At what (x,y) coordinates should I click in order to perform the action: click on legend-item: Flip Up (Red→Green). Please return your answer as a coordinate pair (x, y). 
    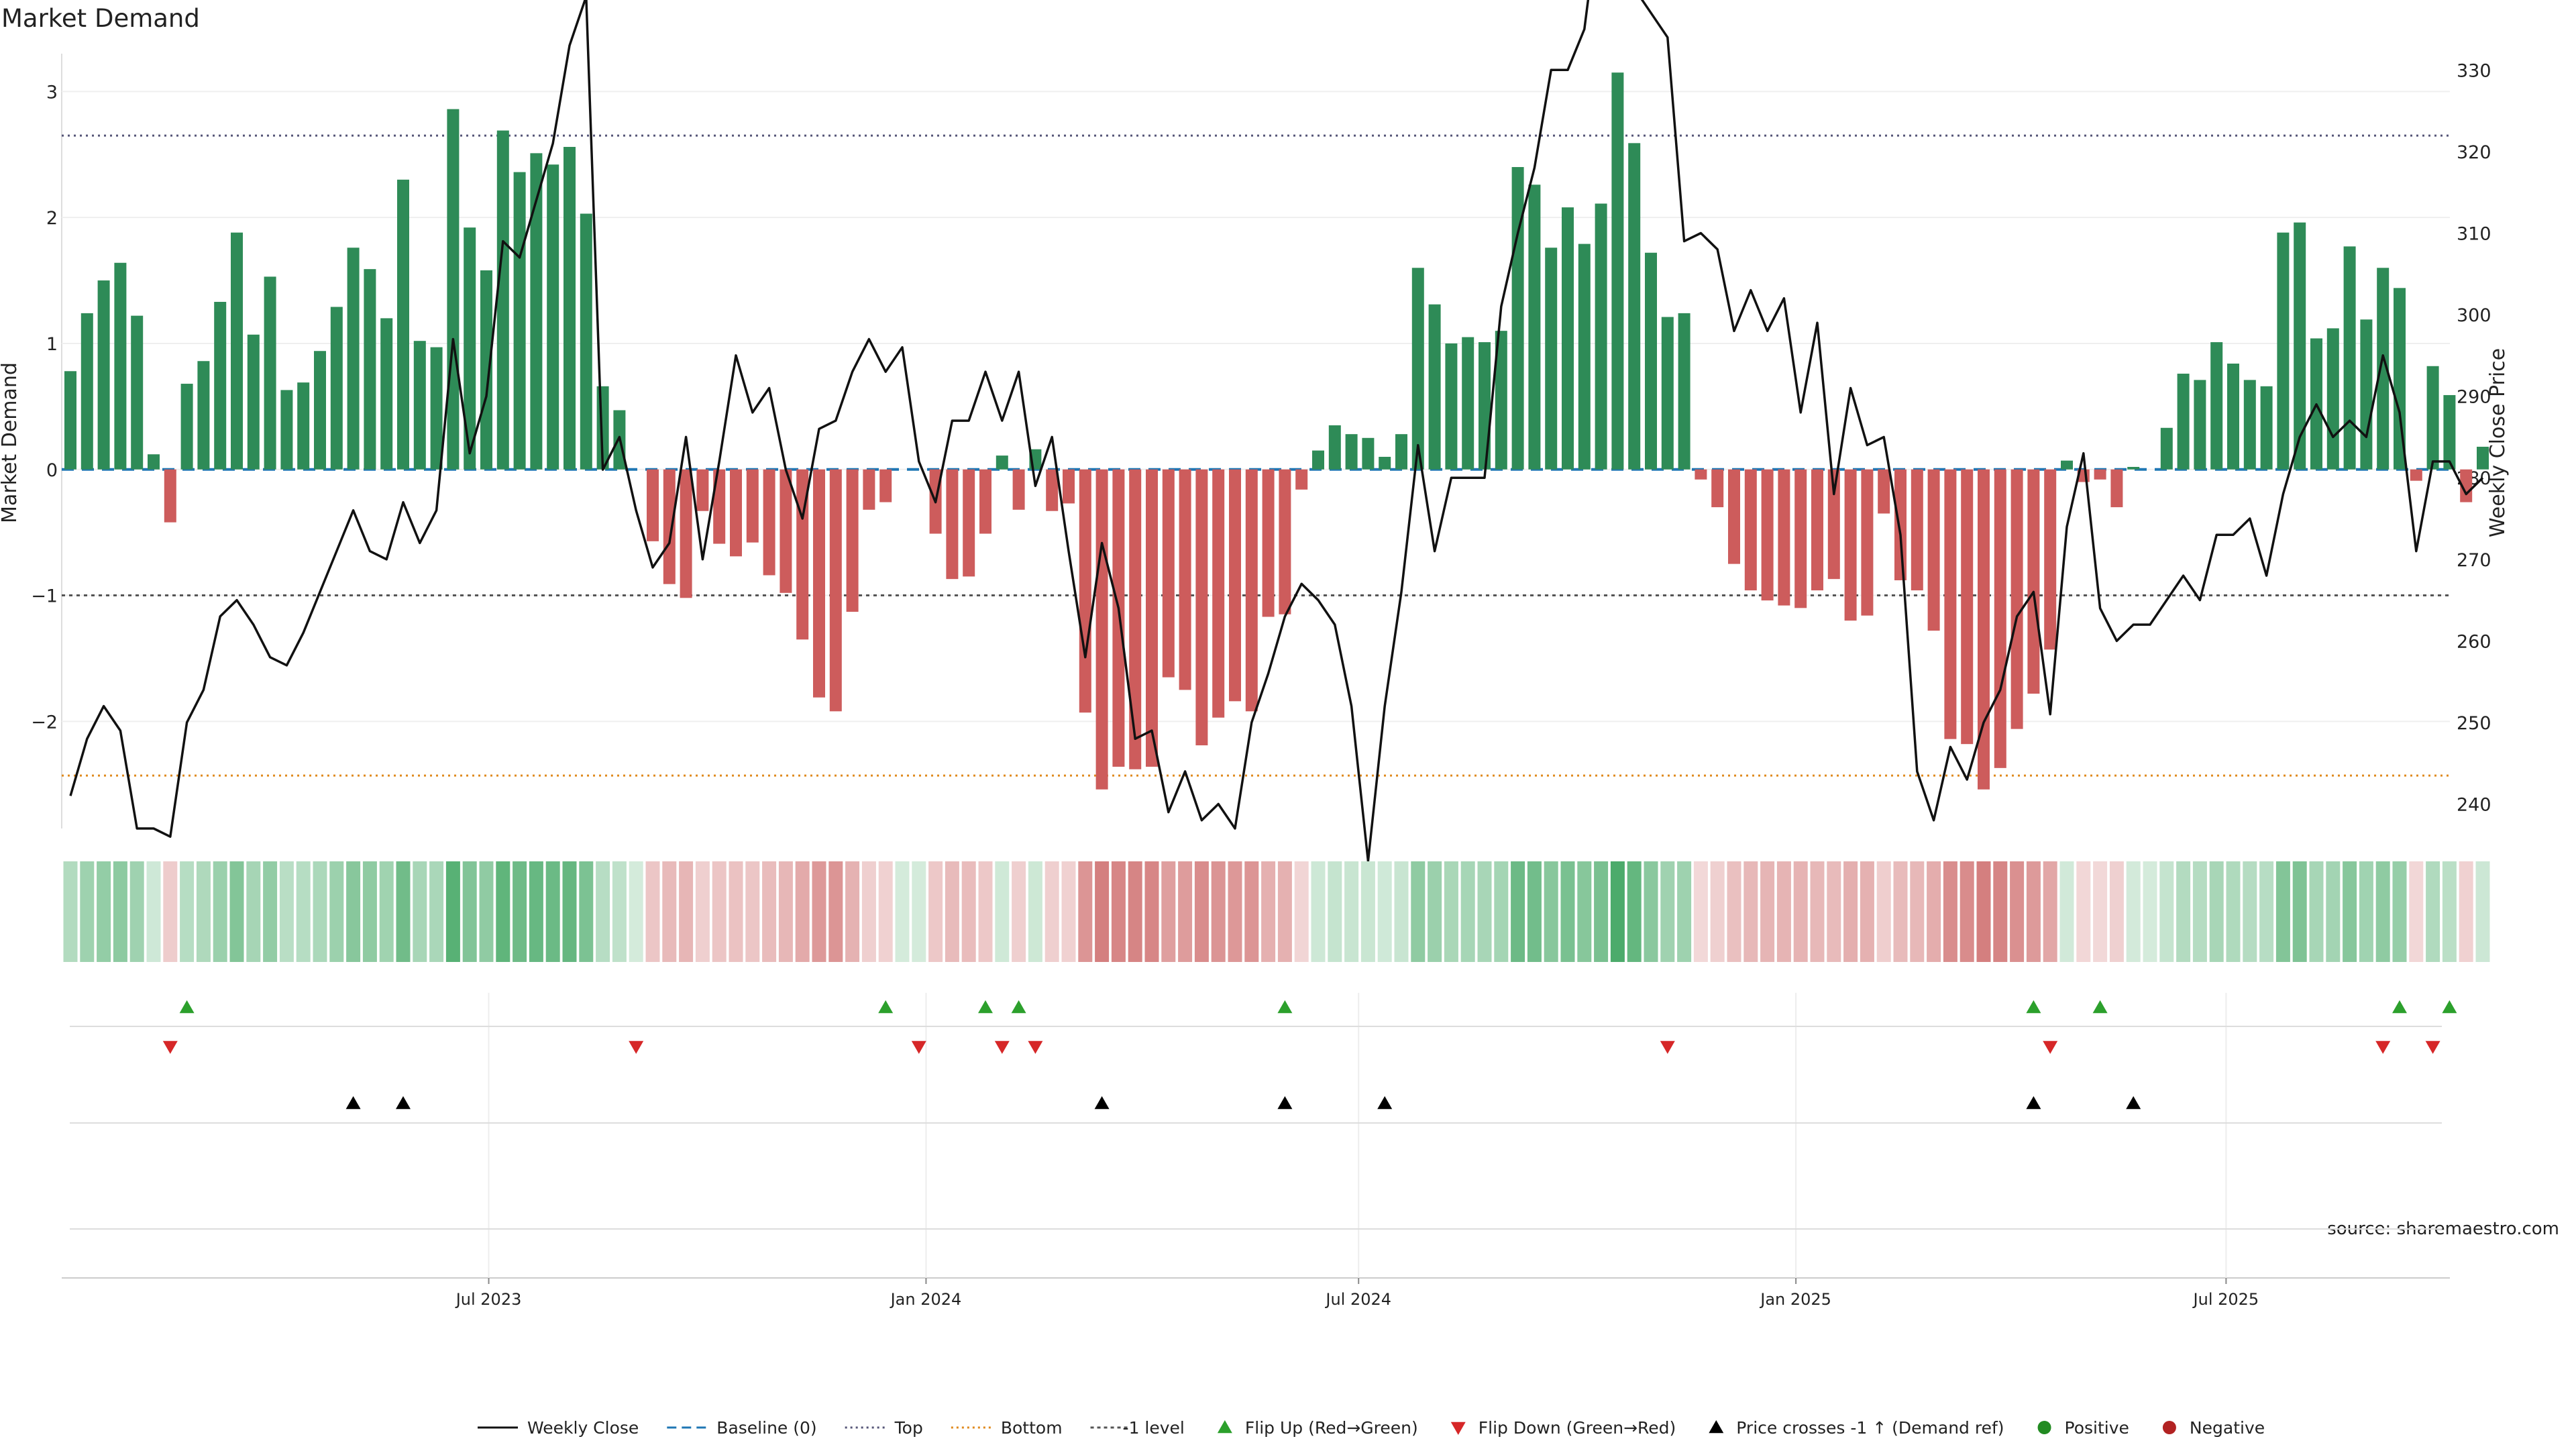
    Looking at the image, I should click on (1317, 1428).